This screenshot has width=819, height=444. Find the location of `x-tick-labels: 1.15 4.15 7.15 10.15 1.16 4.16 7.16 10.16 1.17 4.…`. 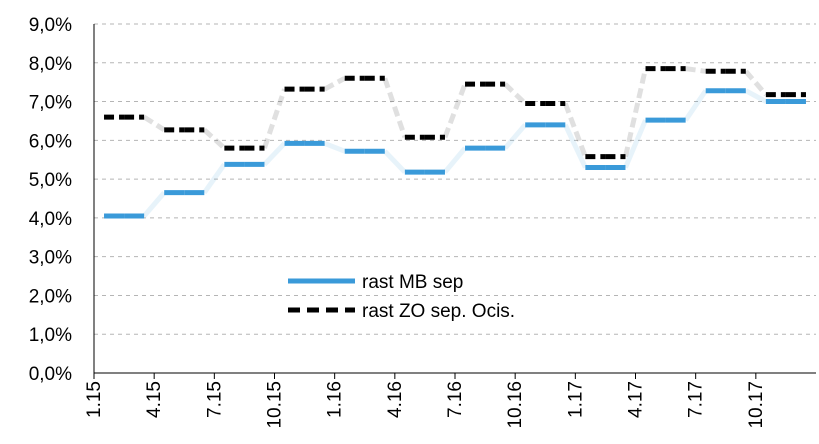

x-tick-labels: 1.15 4.15 7.15 10.15 1.16 4.16 7.16 10.16 1.17 4.… is located at coordinates (425, 401).